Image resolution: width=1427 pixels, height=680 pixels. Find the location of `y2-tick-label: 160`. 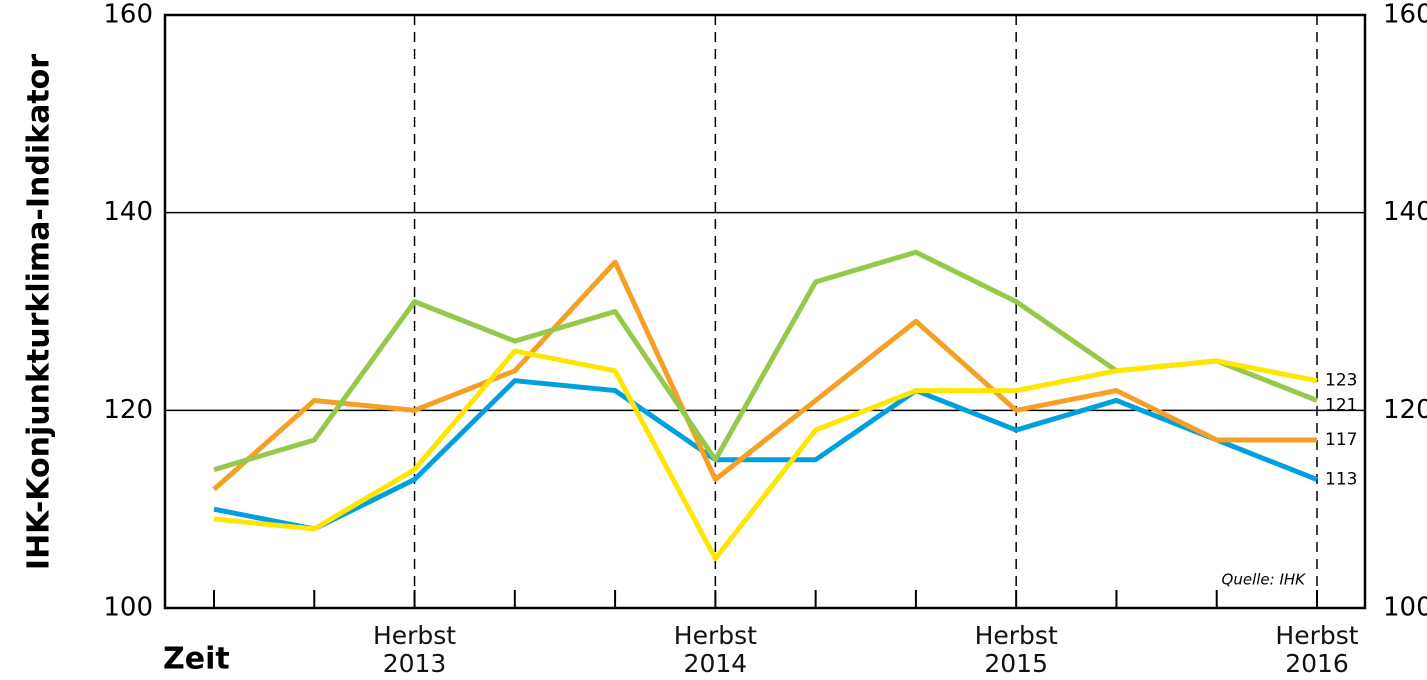

y2-tick-label: 160 is located at coordinates (1405, 15).